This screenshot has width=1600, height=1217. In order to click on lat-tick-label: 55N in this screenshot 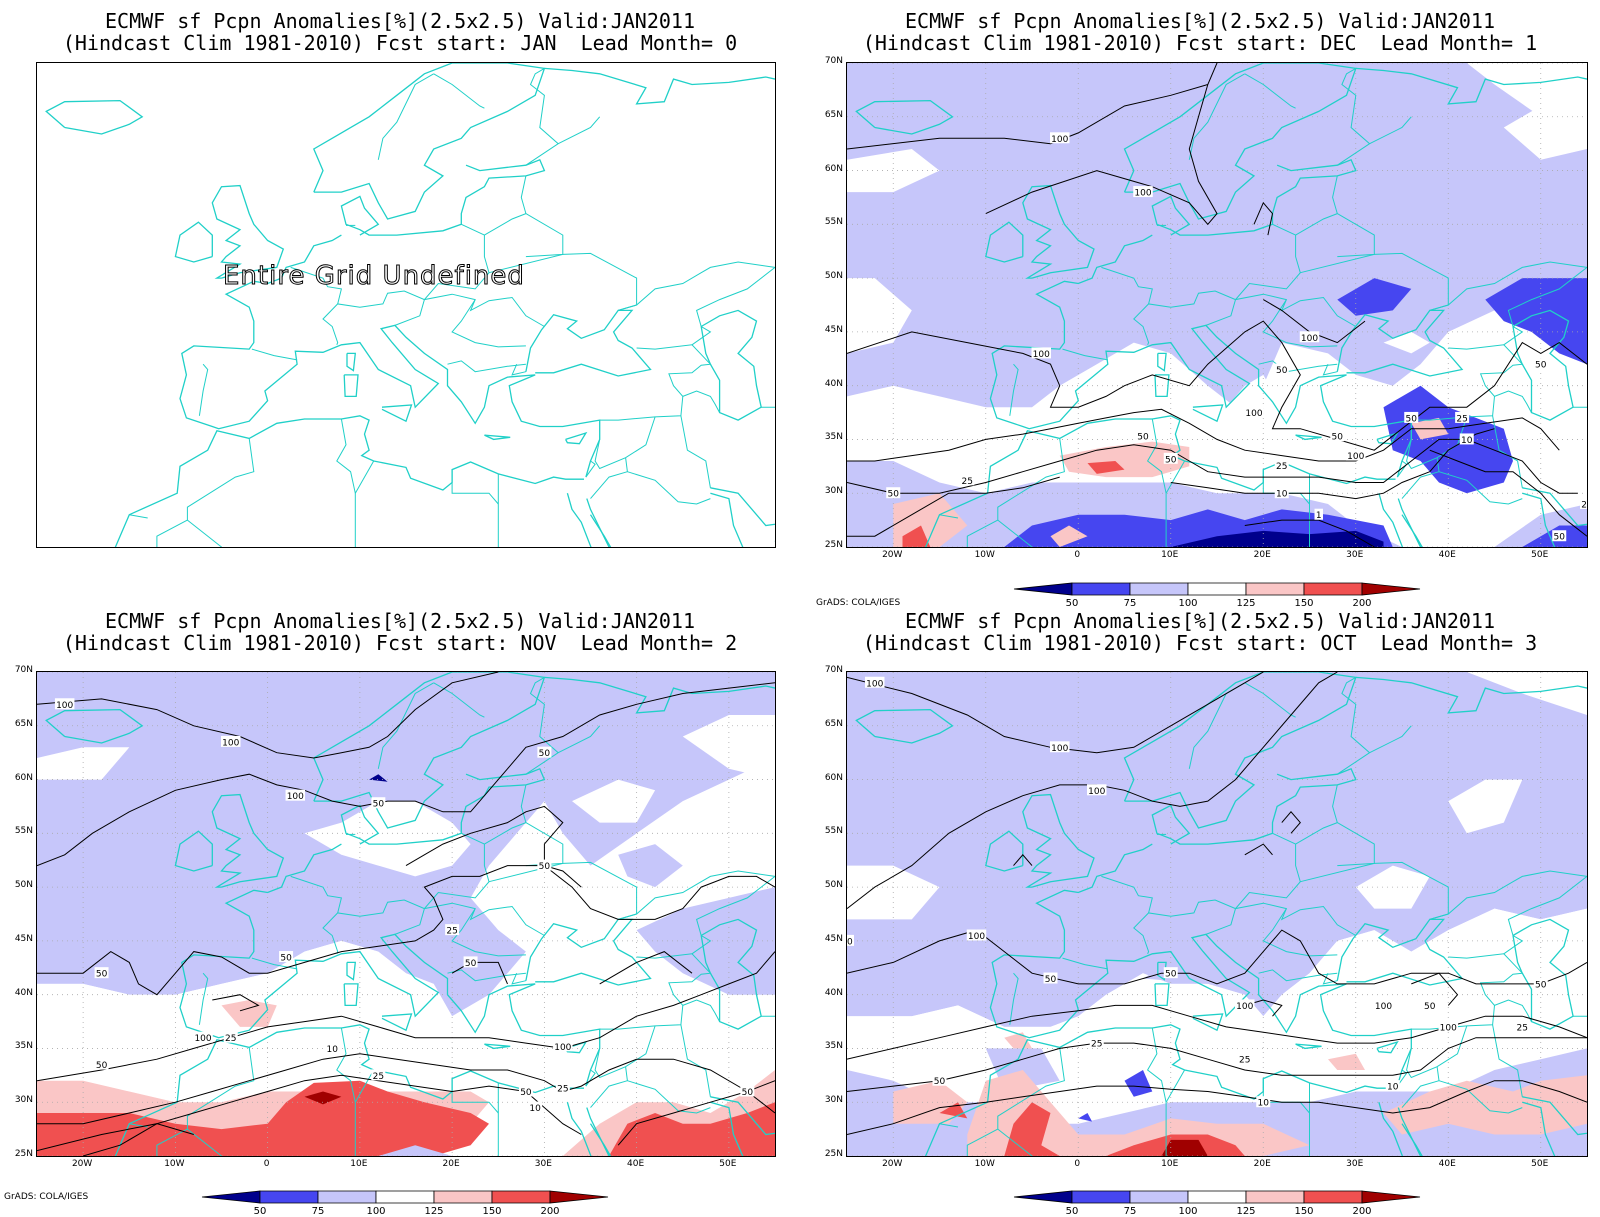, I will do `click(23, 831)`.